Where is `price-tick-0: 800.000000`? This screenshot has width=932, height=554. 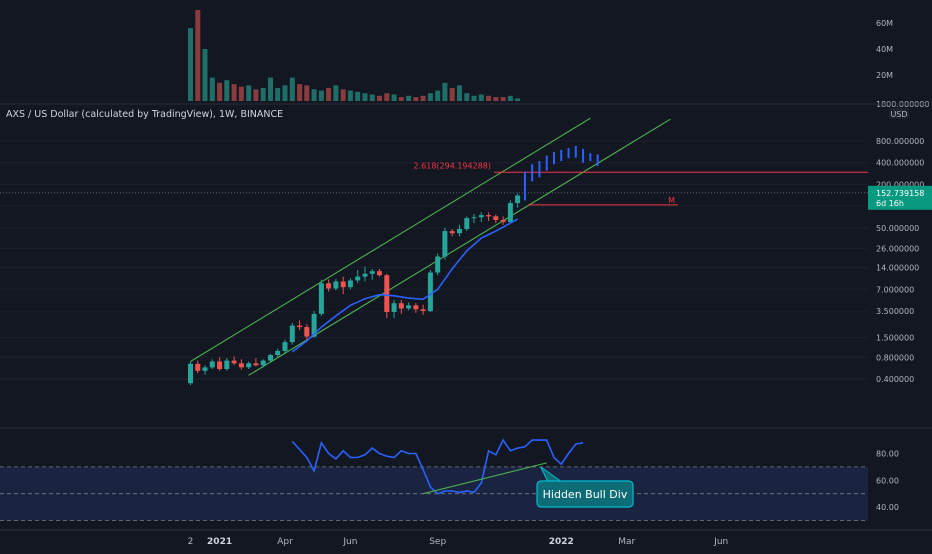 price-tick-0: 800.000000 is located at coordinates (900, 141).